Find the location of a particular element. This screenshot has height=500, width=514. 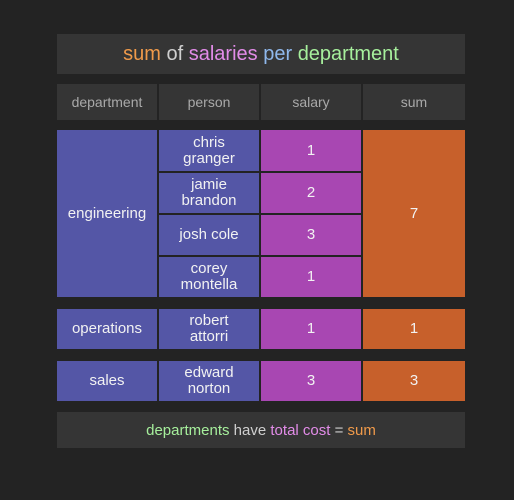

caption-word-have: have is located at coordinates (250, 430).